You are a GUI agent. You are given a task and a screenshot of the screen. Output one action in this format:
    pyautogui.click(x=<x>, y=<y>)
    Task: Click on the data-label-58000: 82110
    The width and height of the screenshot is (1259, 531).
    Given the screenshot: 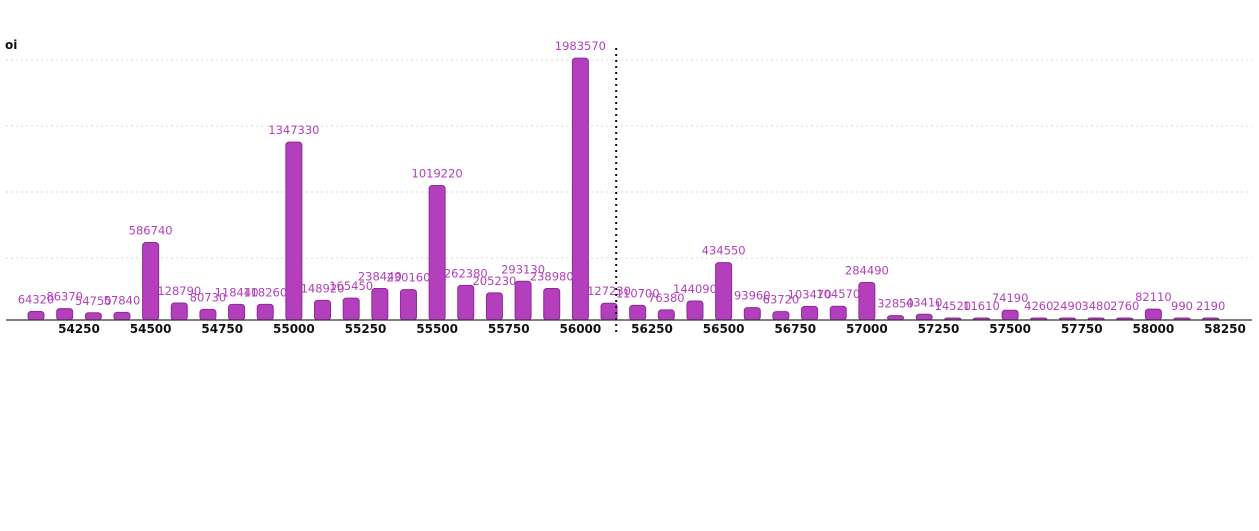 What is the action you would take?
    pyautogui.click(x=1153, y=297)
    